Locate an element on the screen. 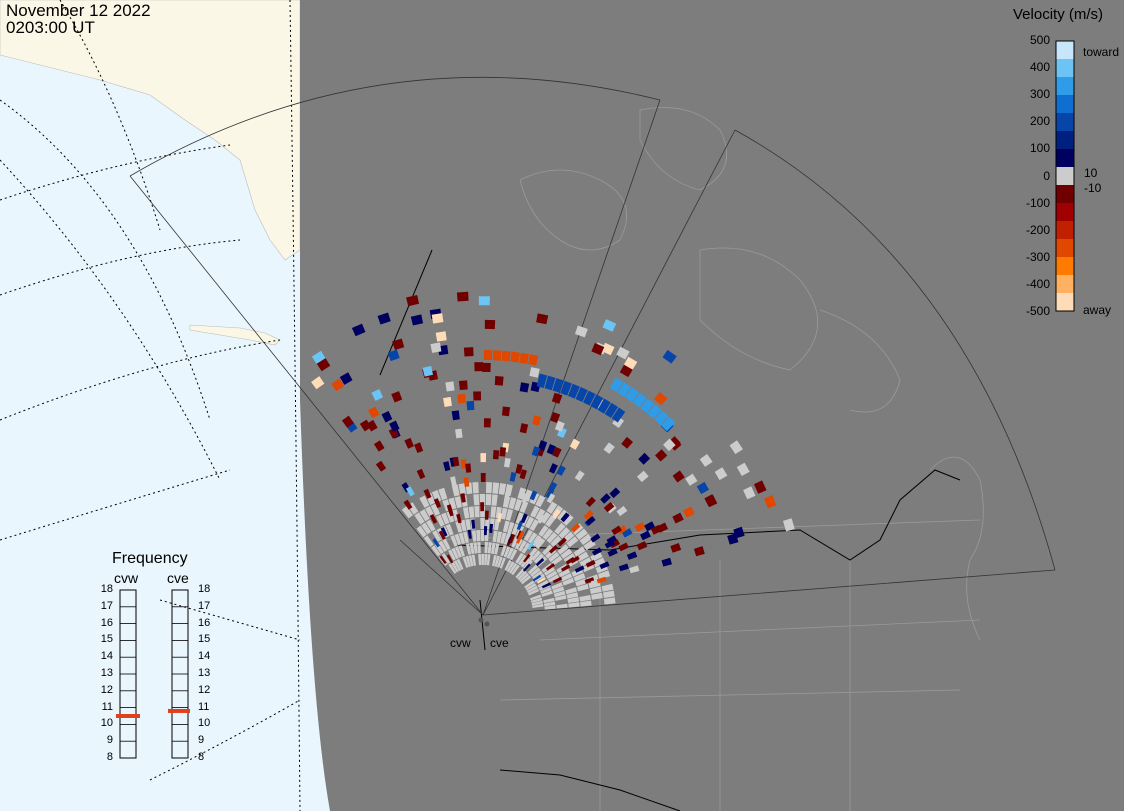 Image resolution: width=1124 pixels, height=811 pixels. colorbar-tick-label: 200 is located at coordinates (1039, 121).